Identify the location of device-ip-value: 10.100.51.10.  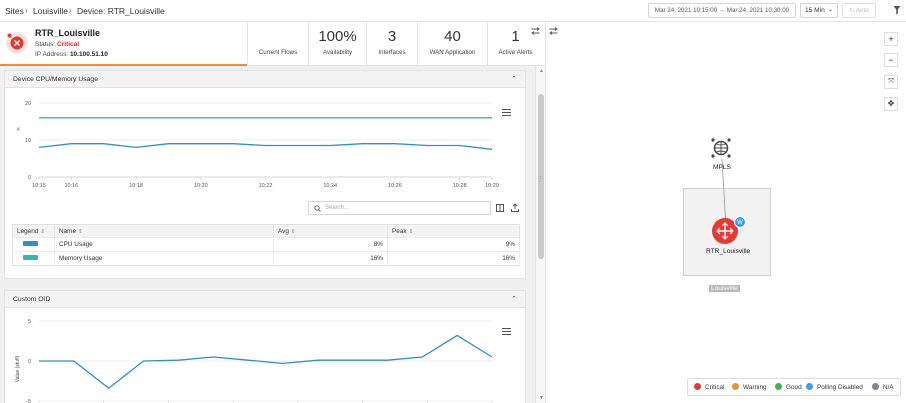
(88, 54).